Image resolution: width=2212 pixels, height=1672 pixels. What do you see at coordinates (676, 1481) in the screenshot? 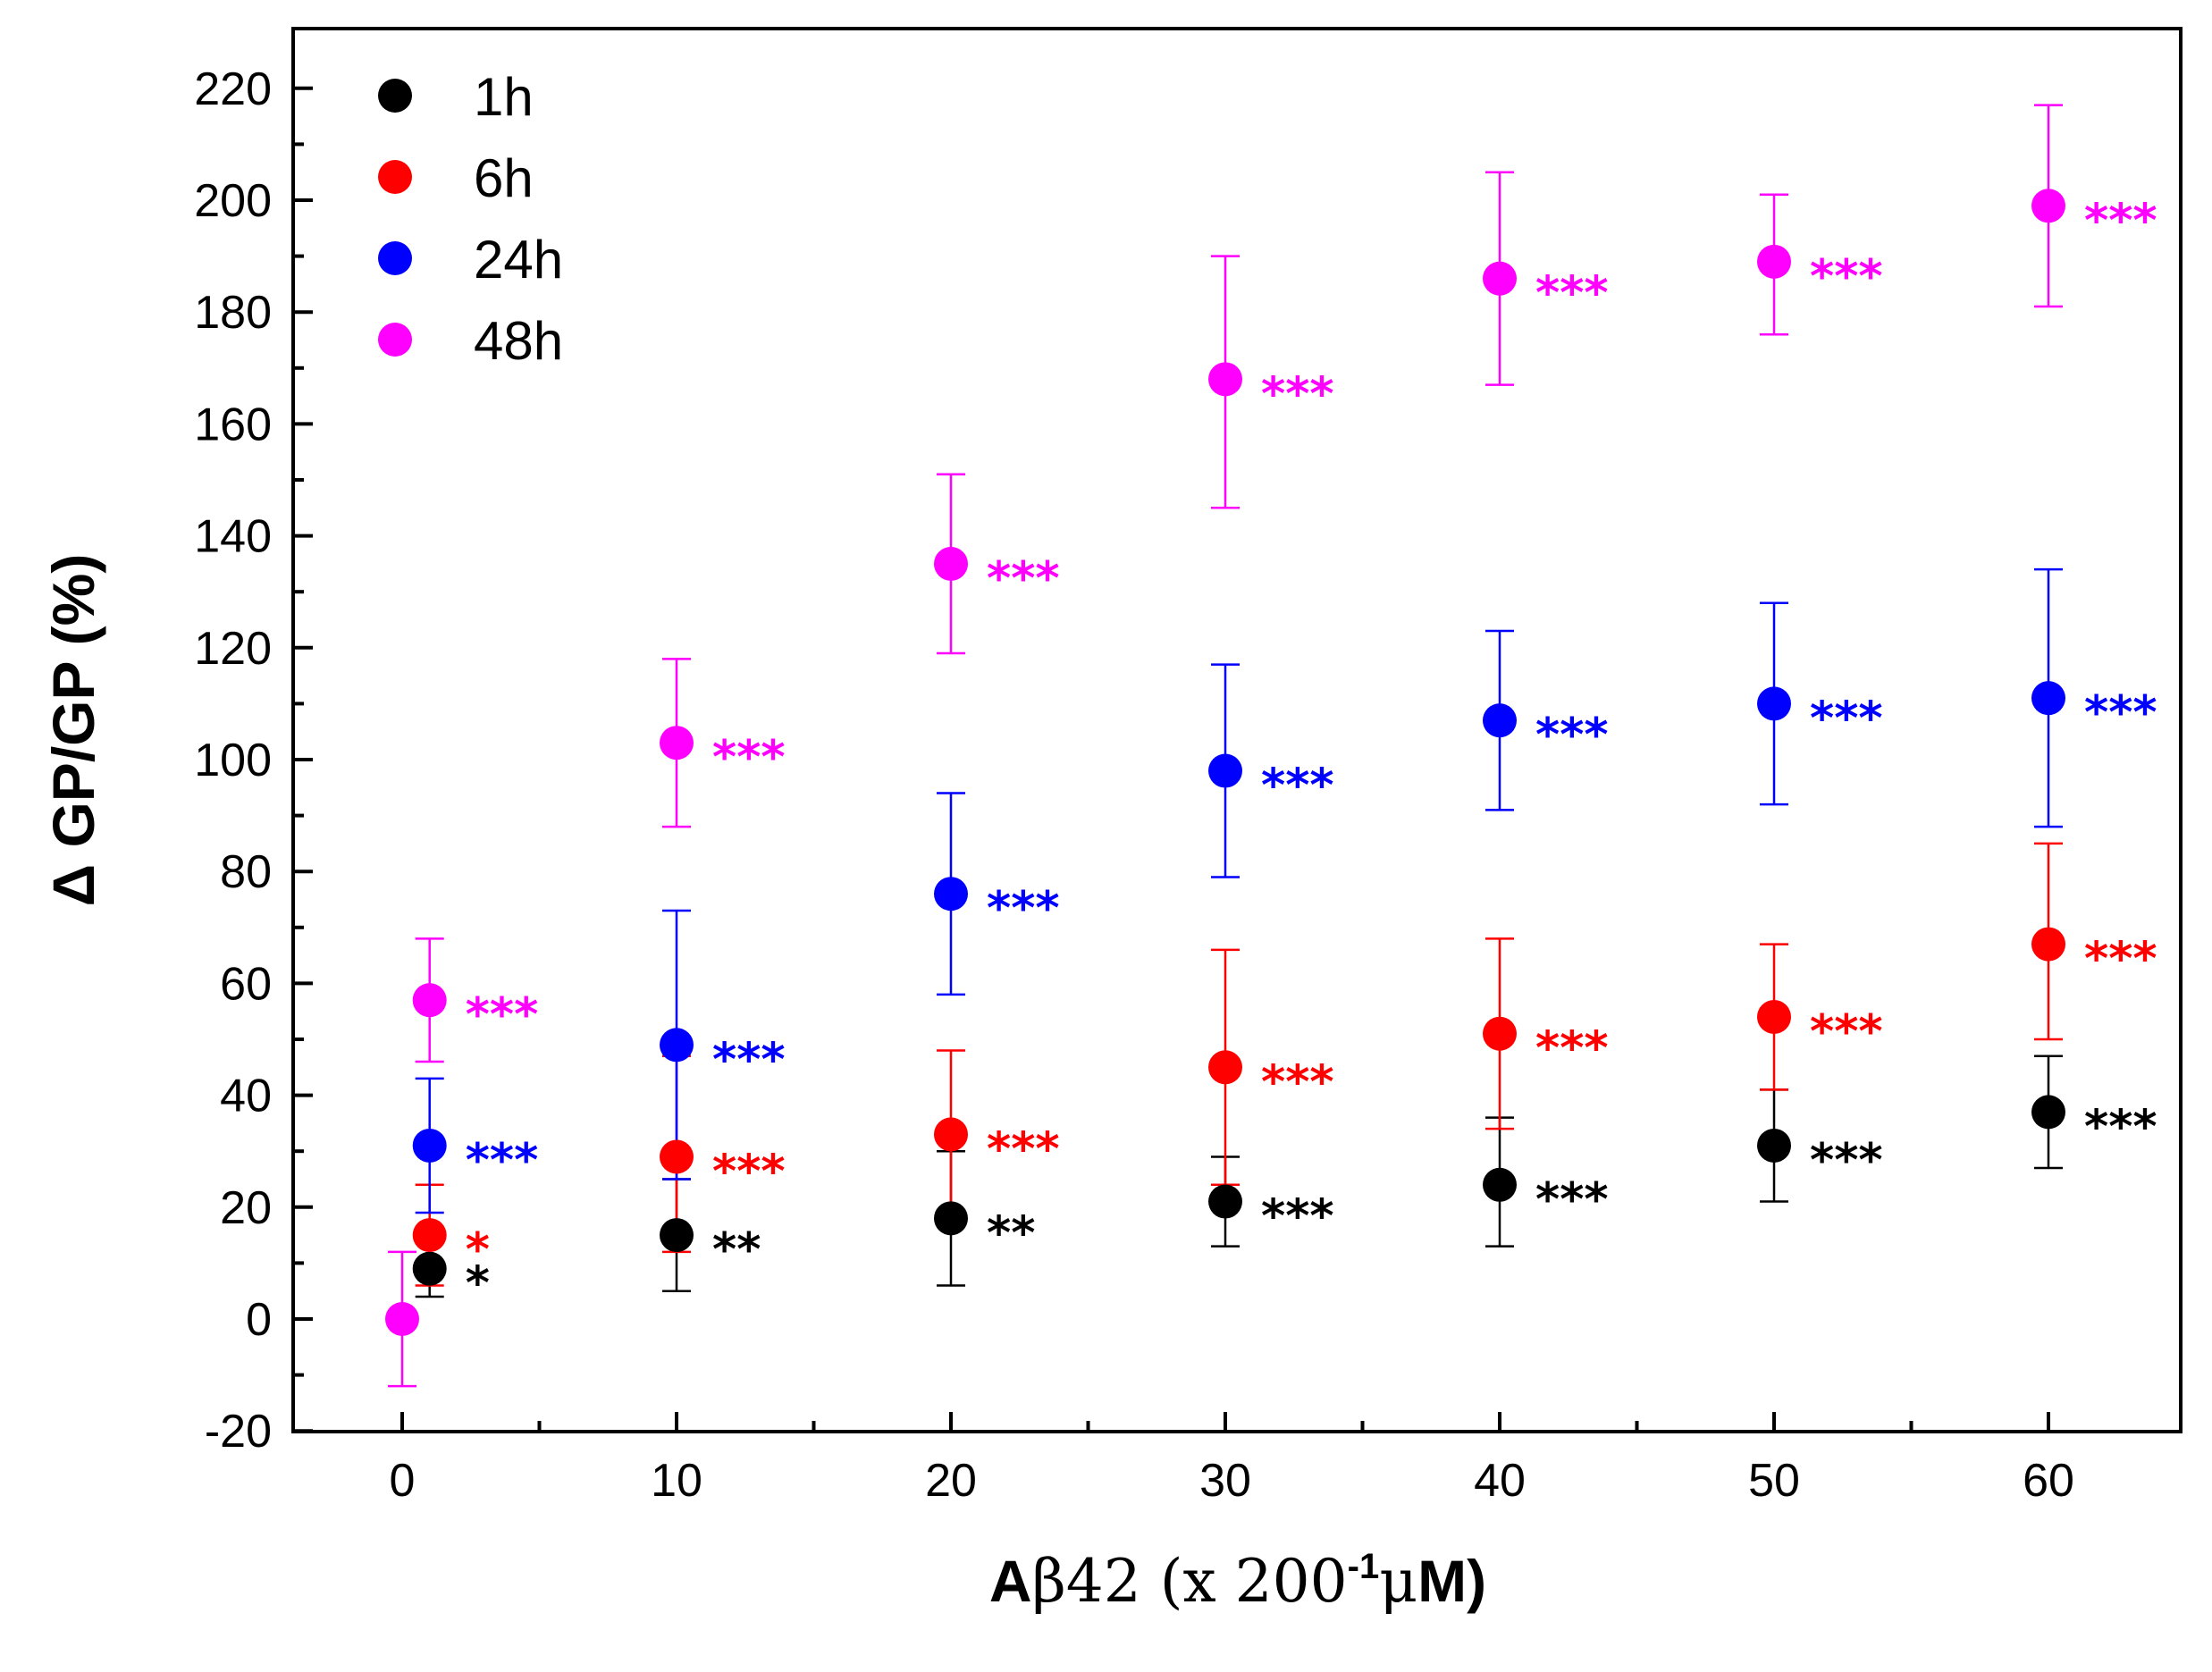
I see `x-tick-label: 10` at bounding box center [676, 1481].